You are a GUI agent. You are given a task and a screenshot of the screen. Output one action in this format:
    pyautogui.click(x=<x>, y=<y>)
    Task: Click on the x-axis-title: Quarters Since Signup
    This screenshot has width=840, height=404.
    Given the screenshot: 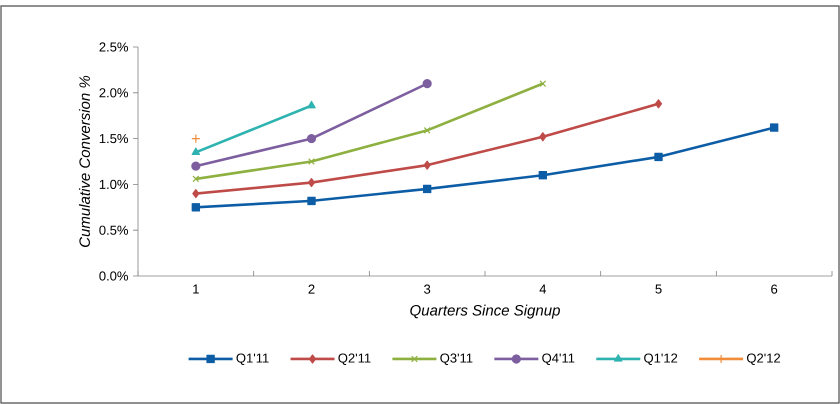 What is the action you would take?
    pyautogui.click(x=485, y=311)
    